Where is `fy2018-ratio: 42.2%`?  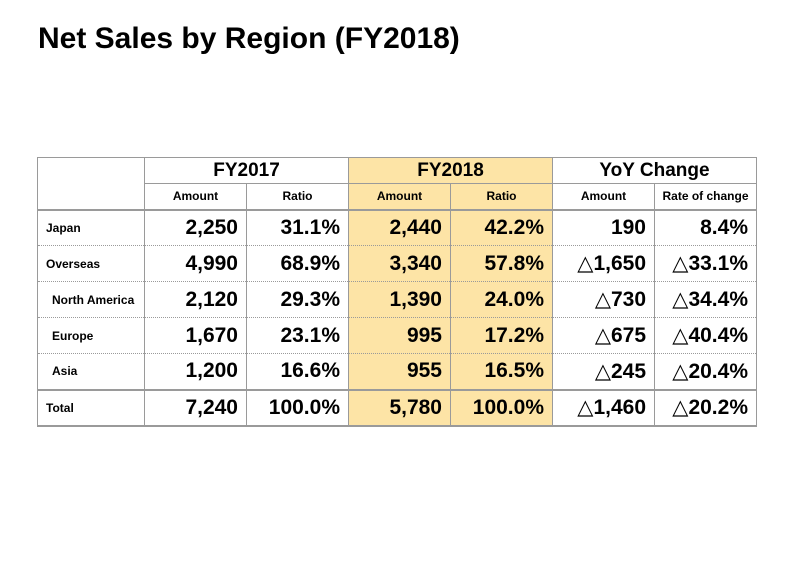 fy2018-ratio: 42.2% is located at coordinates (501, 227).